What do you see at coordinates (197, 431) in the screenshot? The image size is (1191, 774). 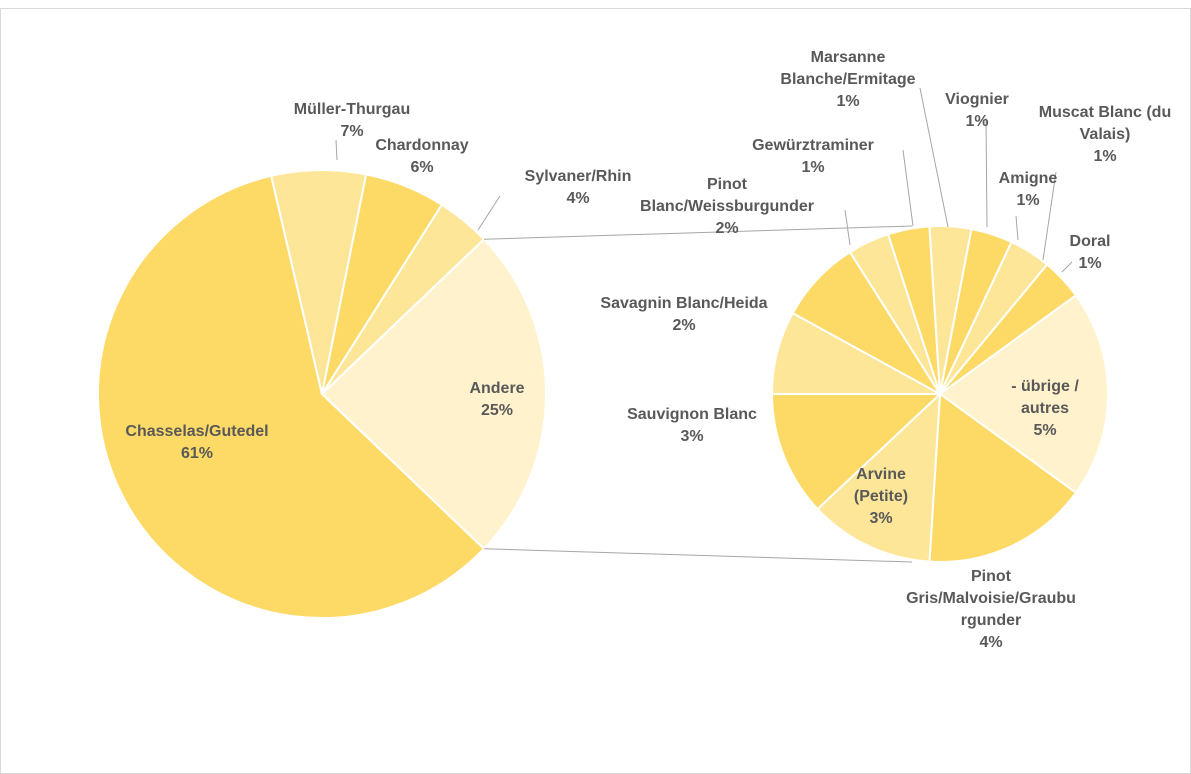 I see `category-name: Chasselas/Gutedel` at bounding box center [197, 431].